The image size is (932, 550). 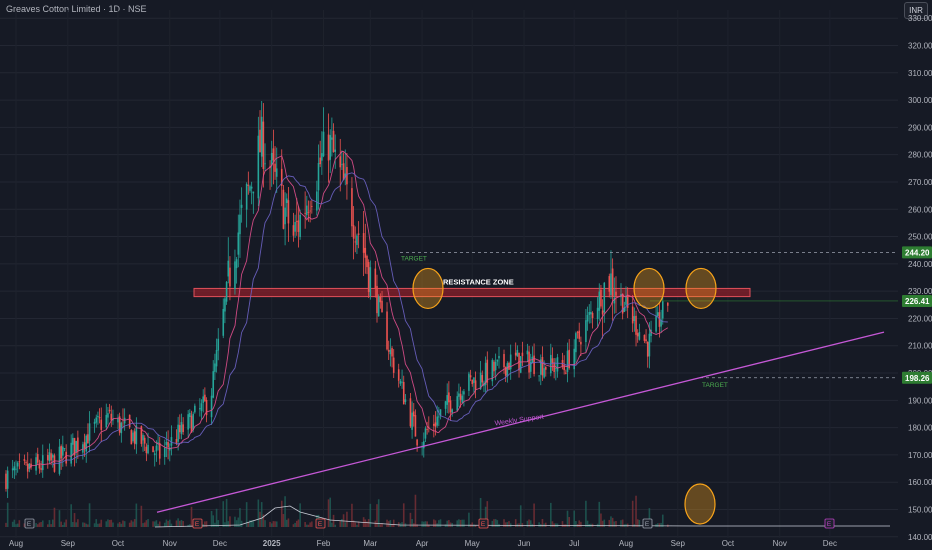 What do you see at coordinates (917, 301) in the screenshot?
I see `price-badge-label: 226.41` at bounding box center [917, 301].